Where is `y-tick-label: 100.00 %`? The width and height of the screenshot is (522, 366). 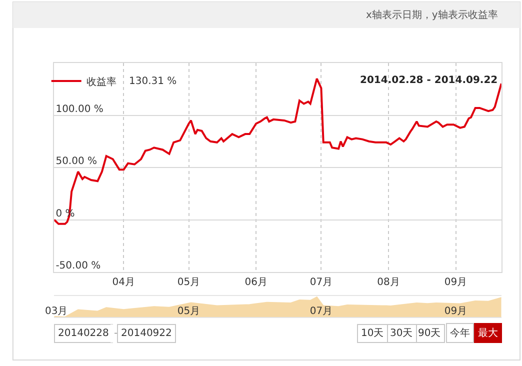
y-tick-label: 100.00 % is located at coordinates (80, 109).